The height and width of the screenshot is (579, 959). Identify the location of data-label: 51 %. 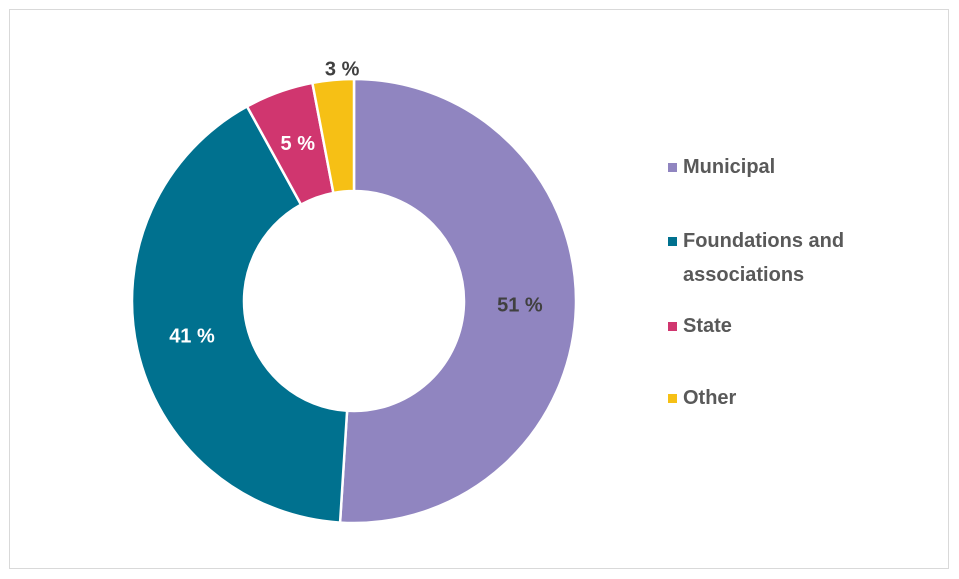
(520, 305).